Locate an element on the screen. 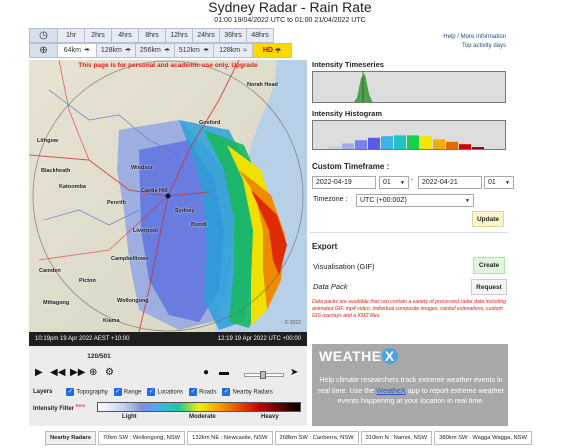 The image size is (580, 448). intensity-histogram-chart is located at coordinates (409, 135).